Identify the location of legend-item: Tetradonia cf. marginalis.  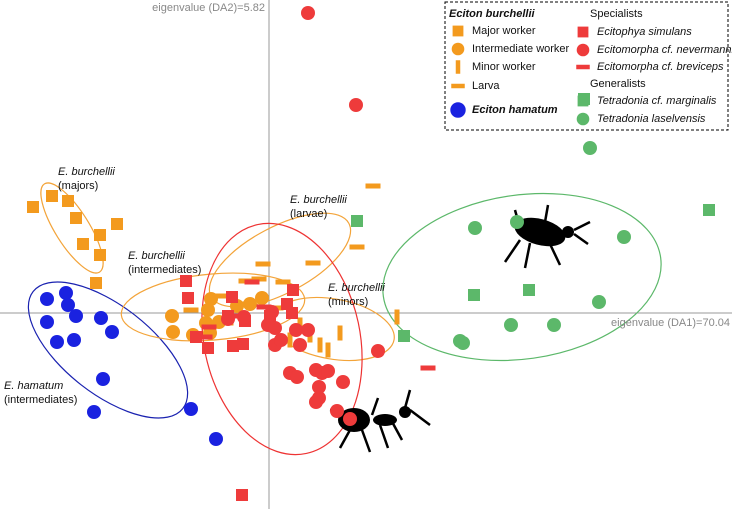
(647, 101).